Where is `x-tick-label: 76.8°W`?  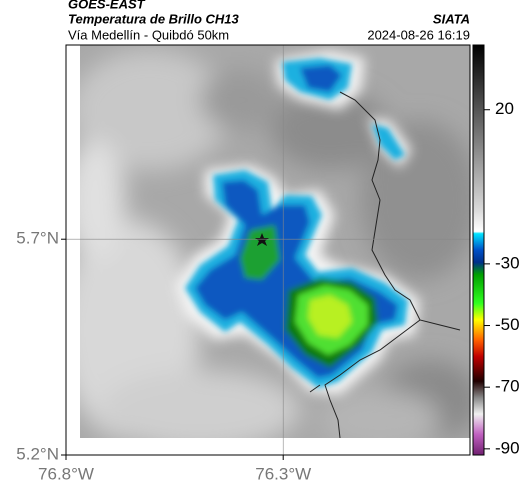
x-tick-label: 76.8°W is located at coordinates (66, 473).